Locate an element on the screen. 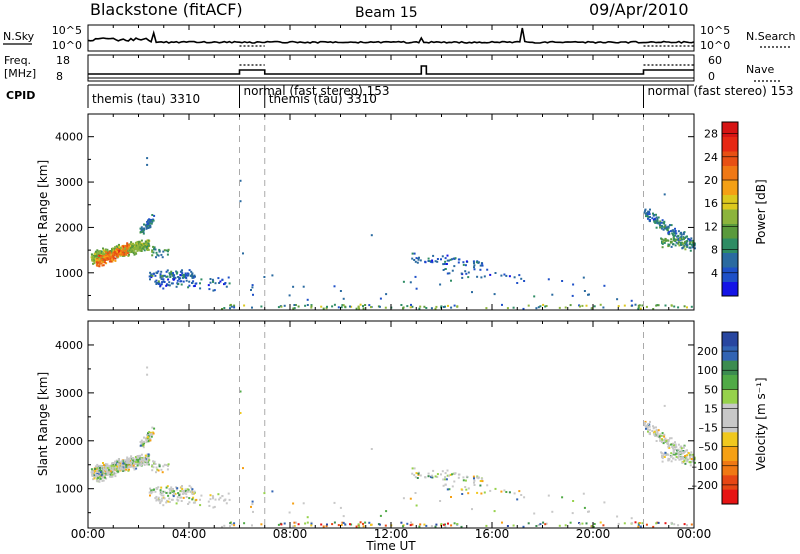 This screenshot has height=554, width=800. cpid-segment-label: normal (fast stereo) 153 is located at coordinates (721, 91).